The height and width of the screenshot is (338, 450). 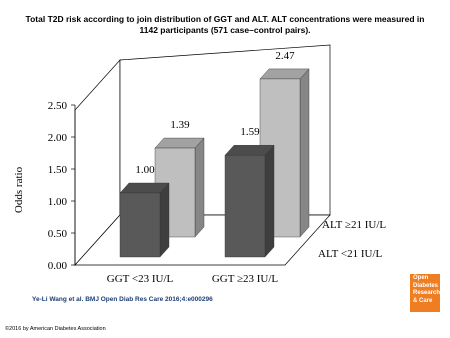 I want to click on copyright: ©2016 by American Diabetes Association, so click(x=55, y=329).